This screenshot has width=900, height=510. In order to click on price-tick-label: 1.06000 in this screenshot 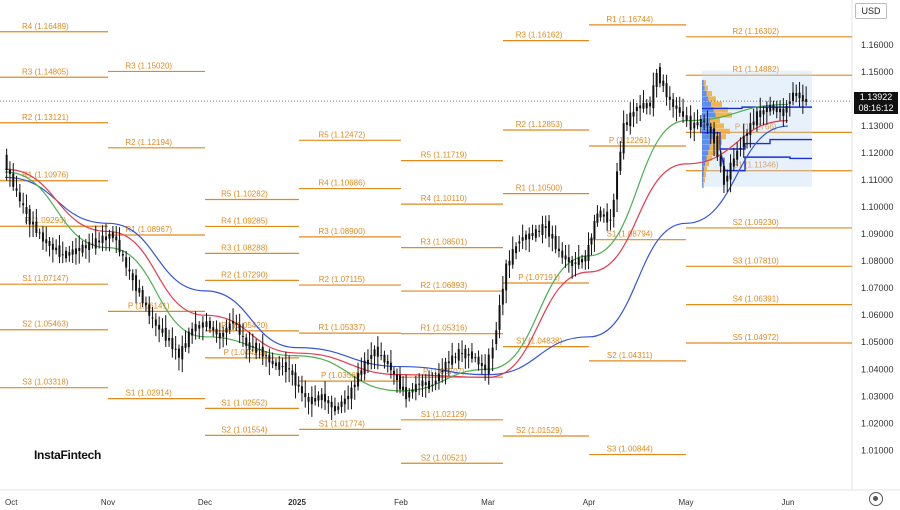, I will do `click(877, 315)`.